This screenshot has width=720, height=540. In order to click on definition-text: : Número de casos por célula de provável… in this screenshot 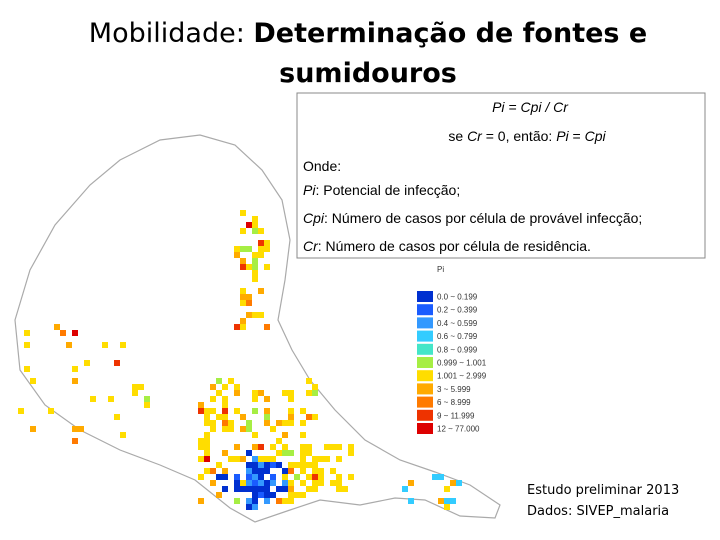, I will do `click(483, 218)`.